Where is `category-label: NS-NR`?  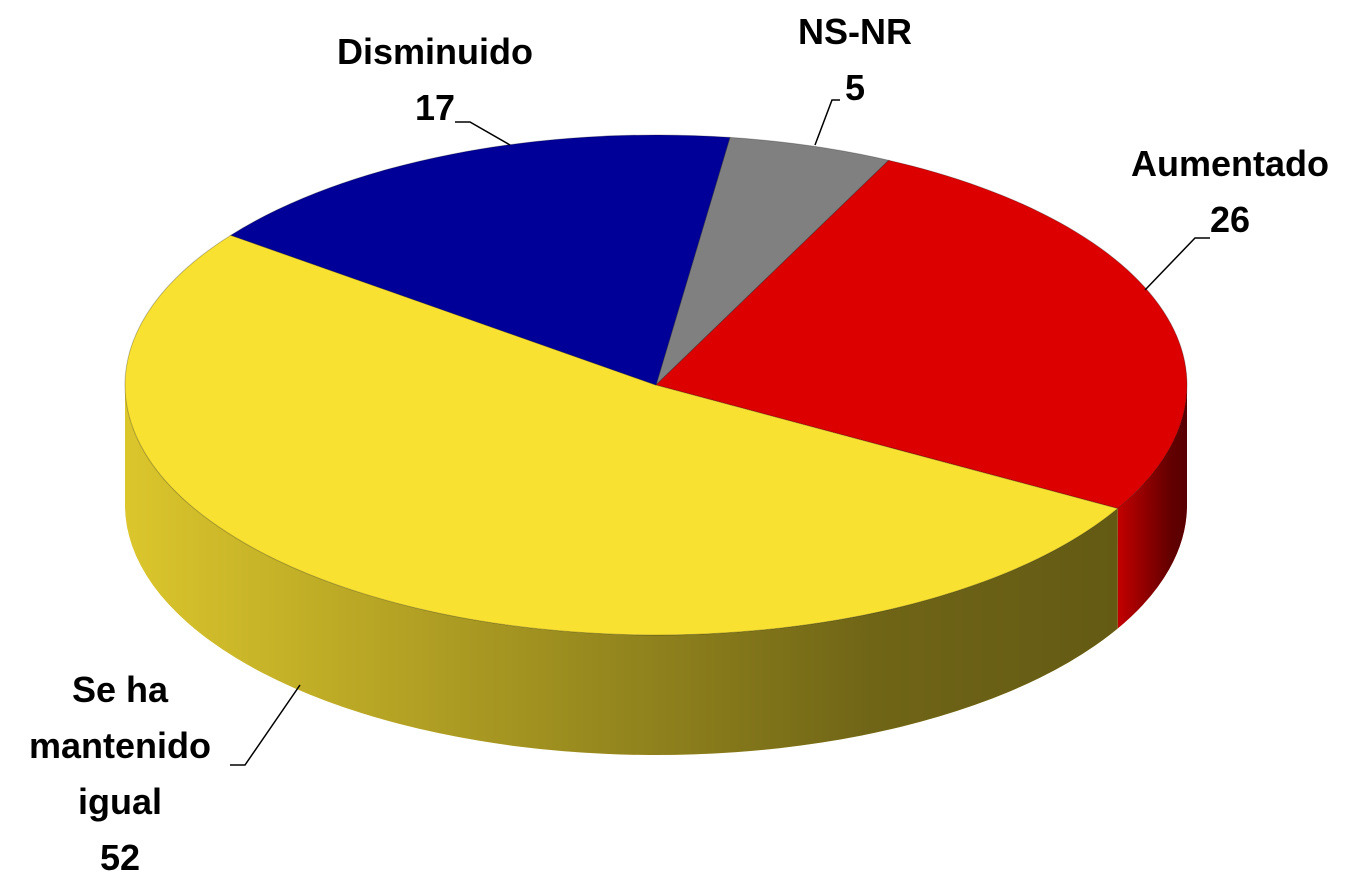
category-label: NS-NR is located at coordinates (855, 31).